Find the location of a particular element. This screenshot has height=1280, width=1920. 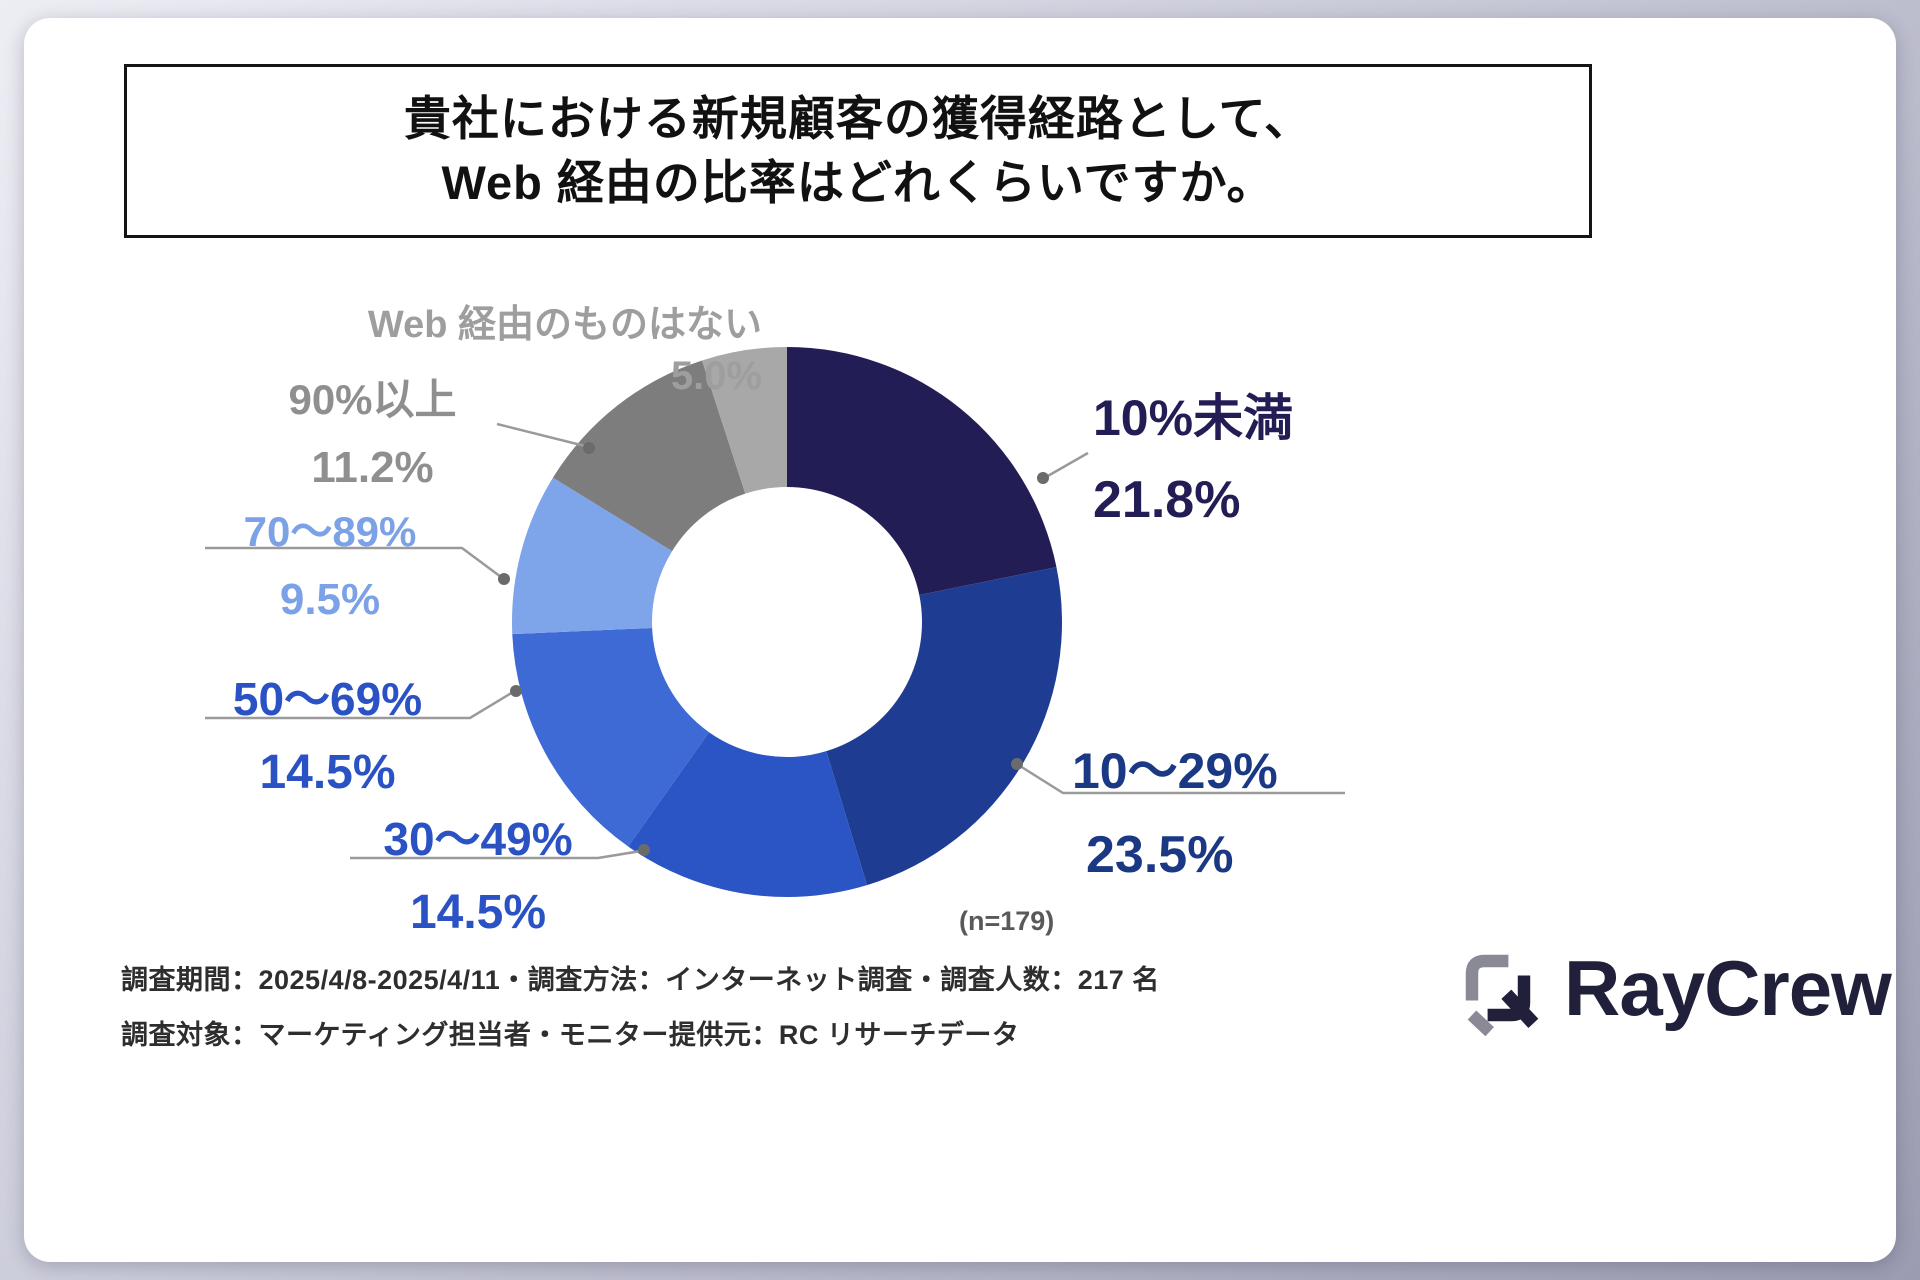

callout-10-29: 10〜29% 23.5% is located at coordinates (1247, 808).